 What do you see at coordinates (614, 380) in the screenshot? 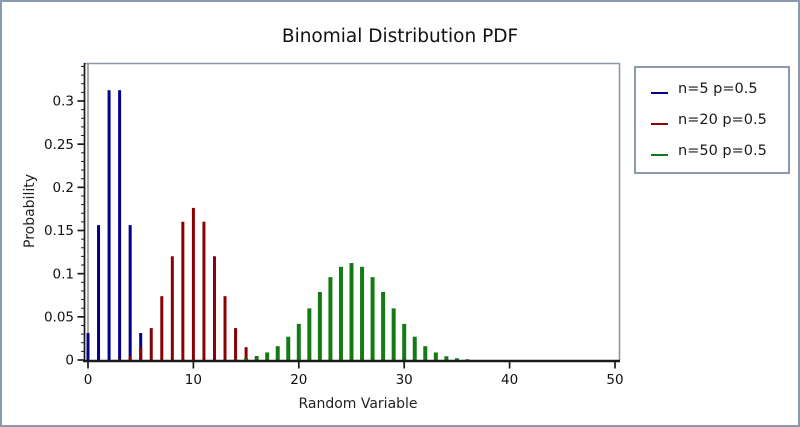
I see `x-tick-label: 50` at bounding box center [614, 380].